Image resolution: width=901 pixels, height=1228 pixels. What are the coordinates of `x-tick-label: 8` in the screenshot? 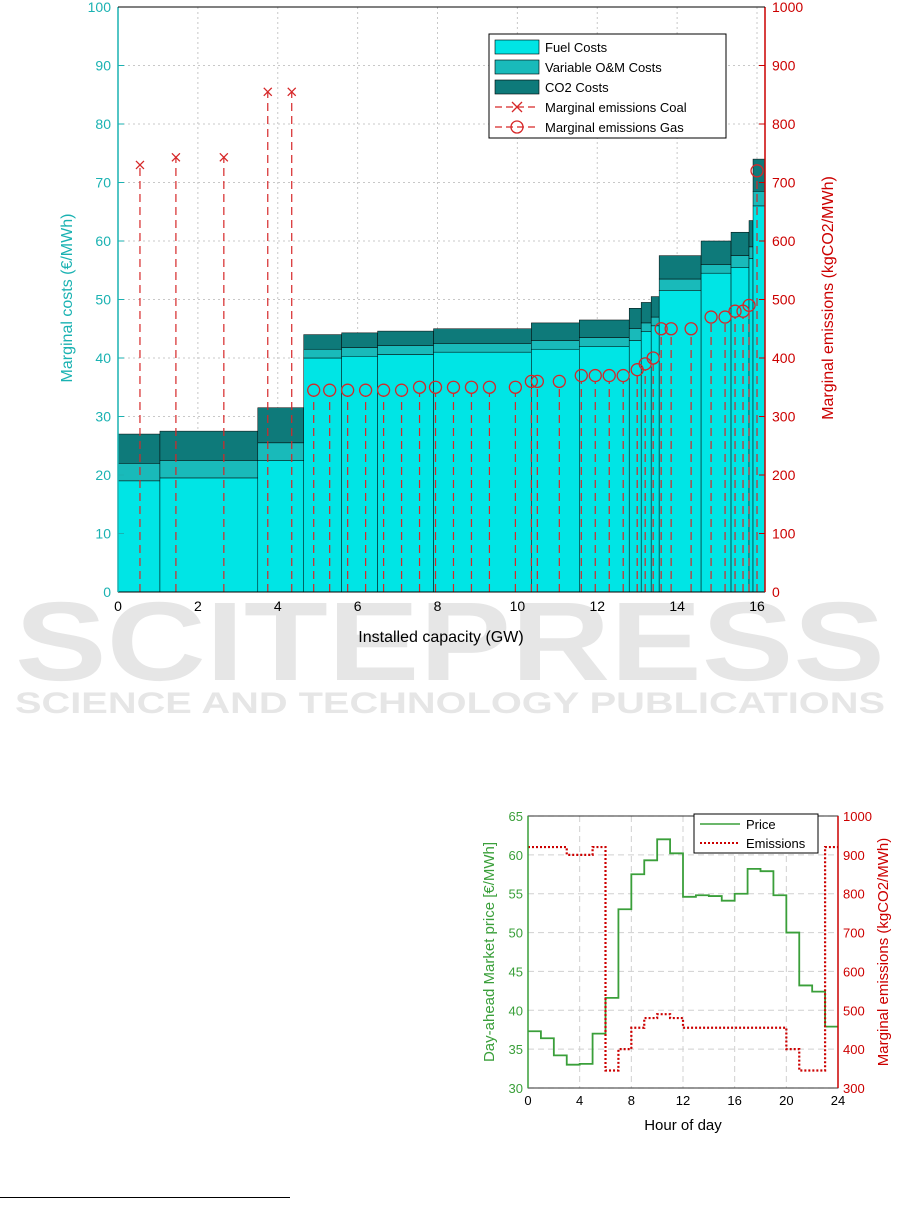 It's located at (631, 1100).